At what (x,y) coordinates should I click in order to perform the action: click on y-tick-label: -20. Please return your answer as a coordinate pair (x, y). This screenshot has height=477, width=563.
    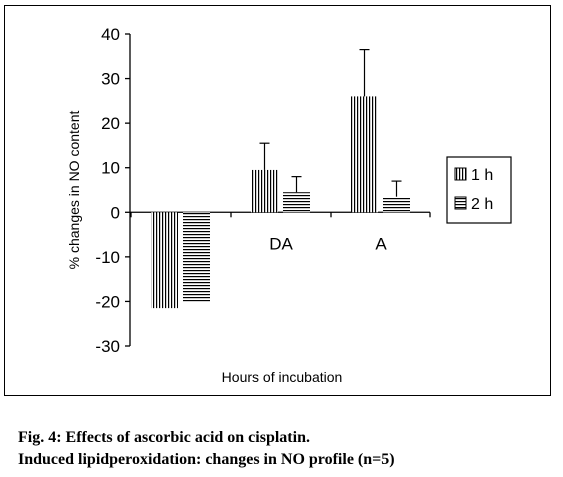
    Looking at the image, I should click on (107, 301).